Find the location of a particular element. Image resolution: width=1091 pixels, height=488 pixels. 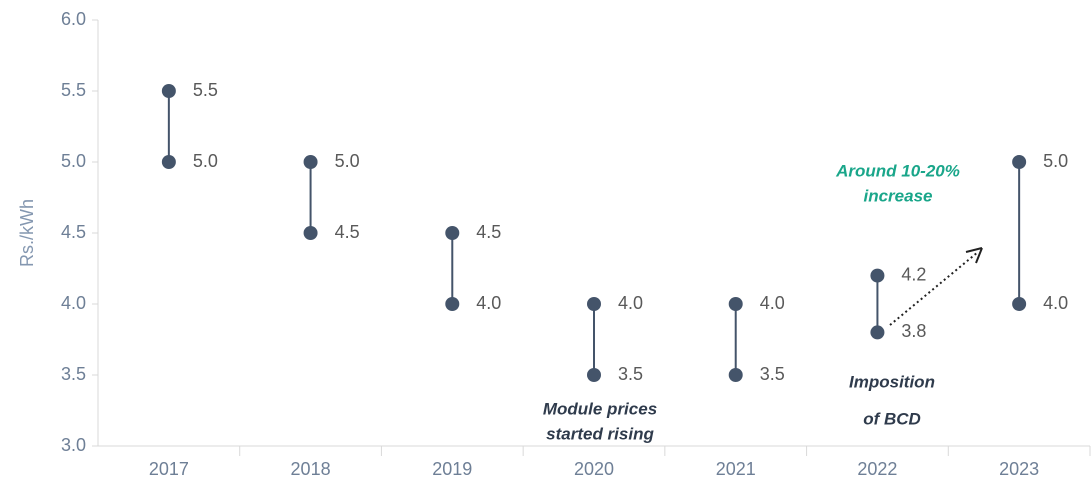

y-tick-label: 6.0 is located at coordinates (73, 19).